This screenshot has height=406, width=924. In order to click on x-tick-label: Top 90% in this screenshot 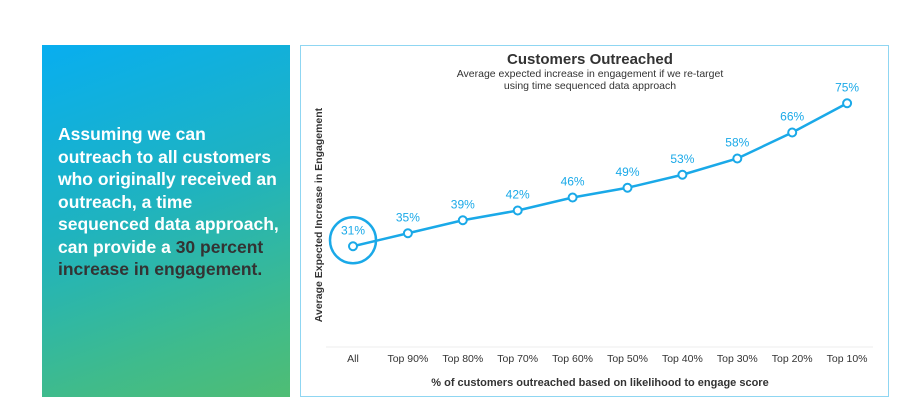, I will do `click(407, 359)`.